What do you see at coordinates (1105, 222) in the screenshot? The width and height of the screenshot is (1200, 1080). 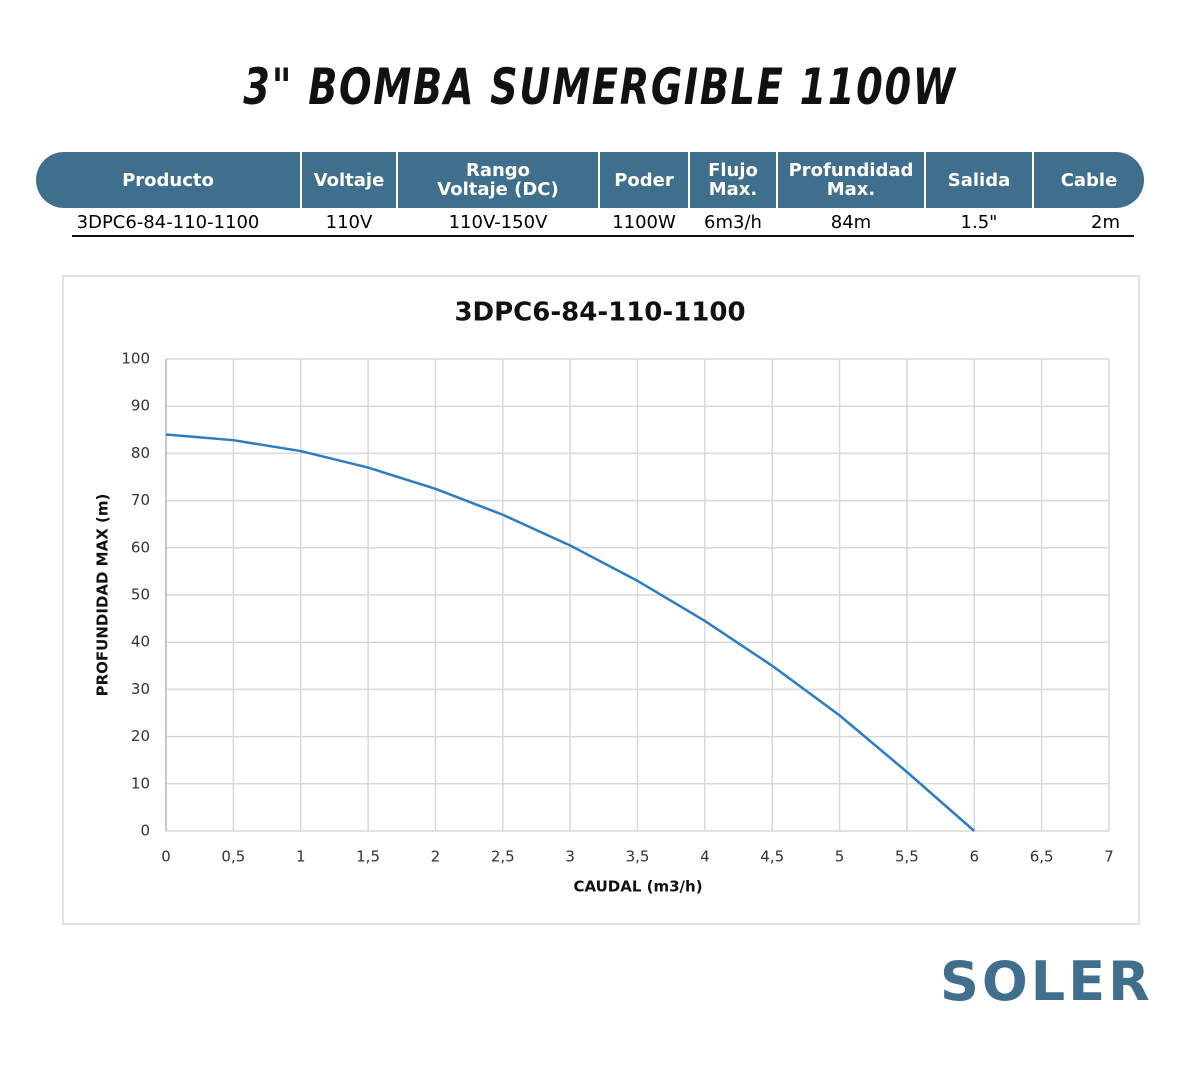 I see `table-cell: 2m` at bounding box center [1105, 222].